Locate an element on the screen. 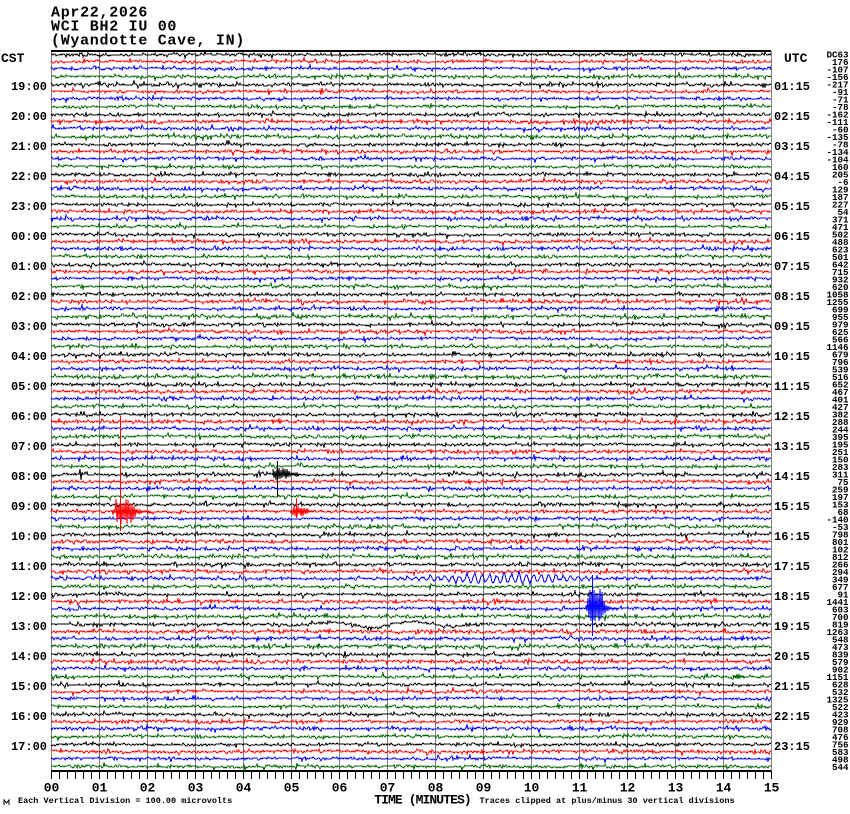 The width and height of the screenshot is (850, 814). svg-text: 1325 is located at coordinates (837, 700).